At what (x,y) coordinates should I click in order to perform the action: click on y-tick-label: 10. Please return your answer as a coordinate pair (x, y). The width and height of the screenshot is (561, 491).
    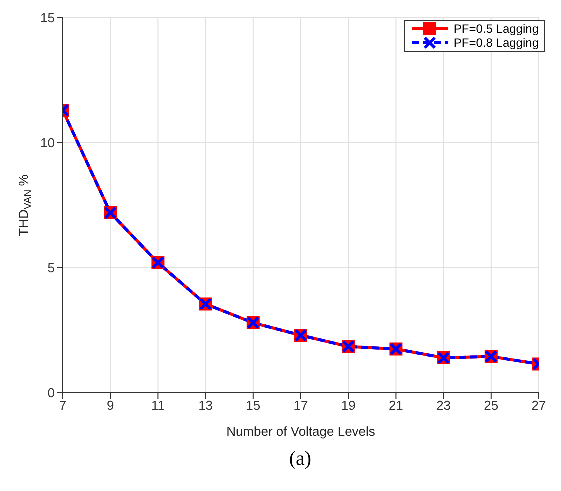
    Looking at the image, I should click on (47, 143).